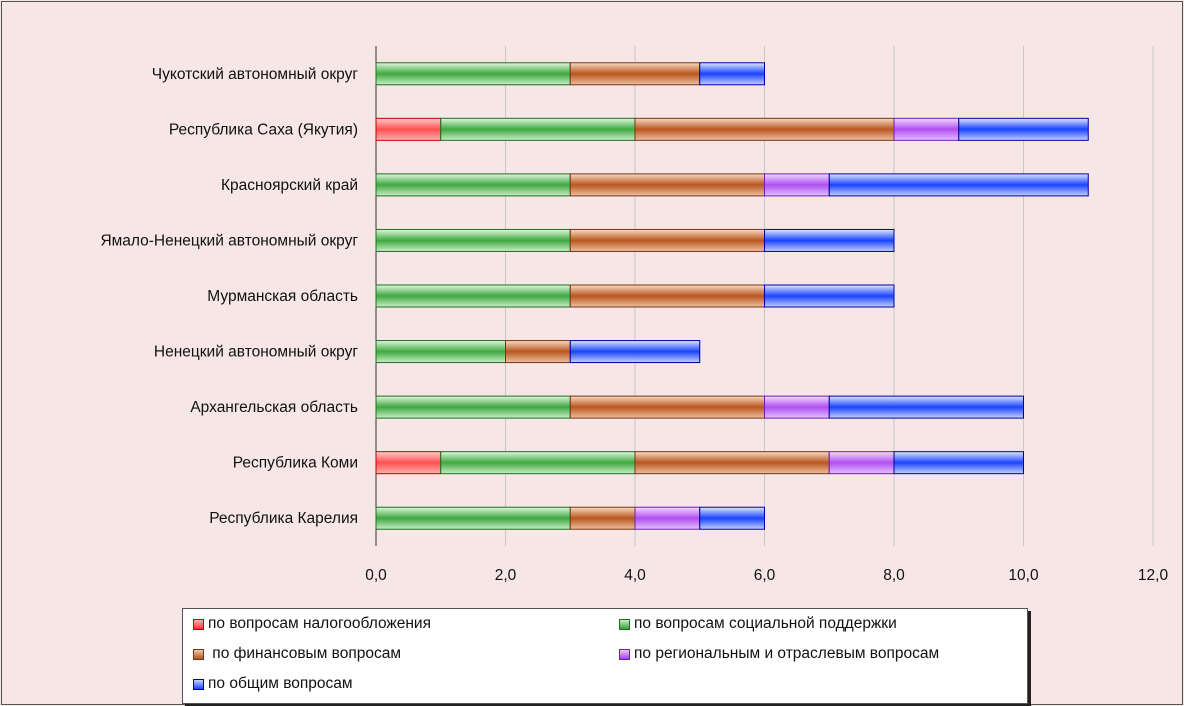 The width and height of the screenshot is (1184, 706). I want to click on category-label: Ямало-Ненецкий автономный округ, so click(229, 240).